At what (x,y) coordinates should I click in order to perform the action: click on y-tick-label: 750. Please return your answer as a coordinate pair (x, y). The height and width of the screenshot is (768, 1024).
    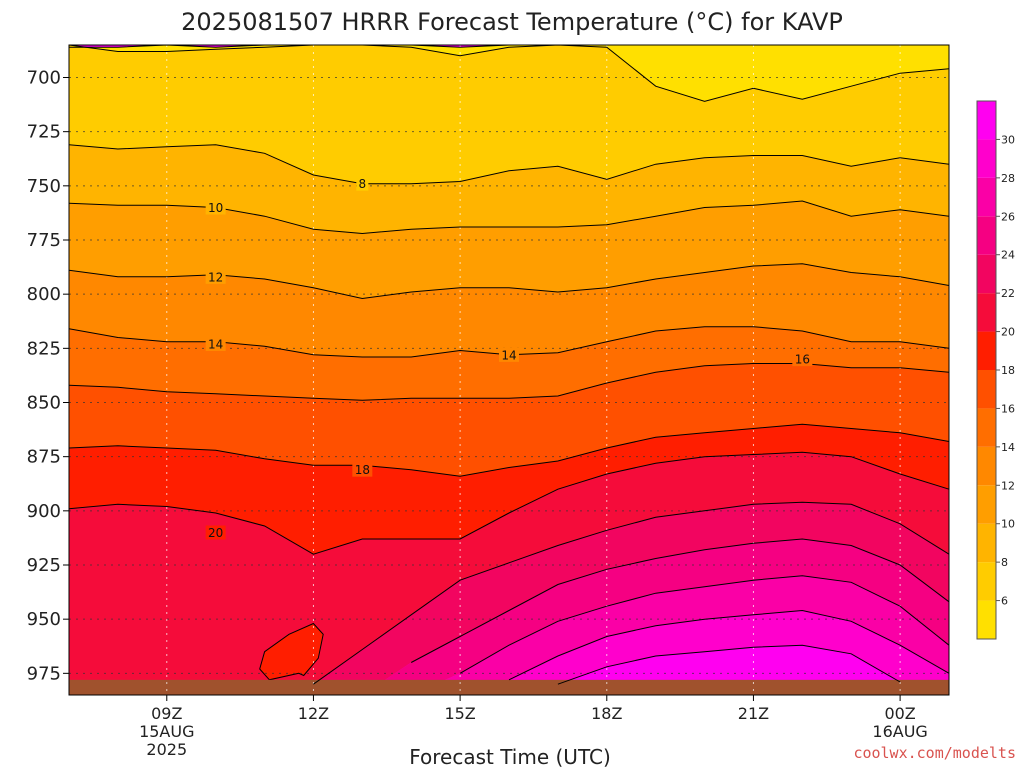
    Looking at the image, I should click on (44, 186).